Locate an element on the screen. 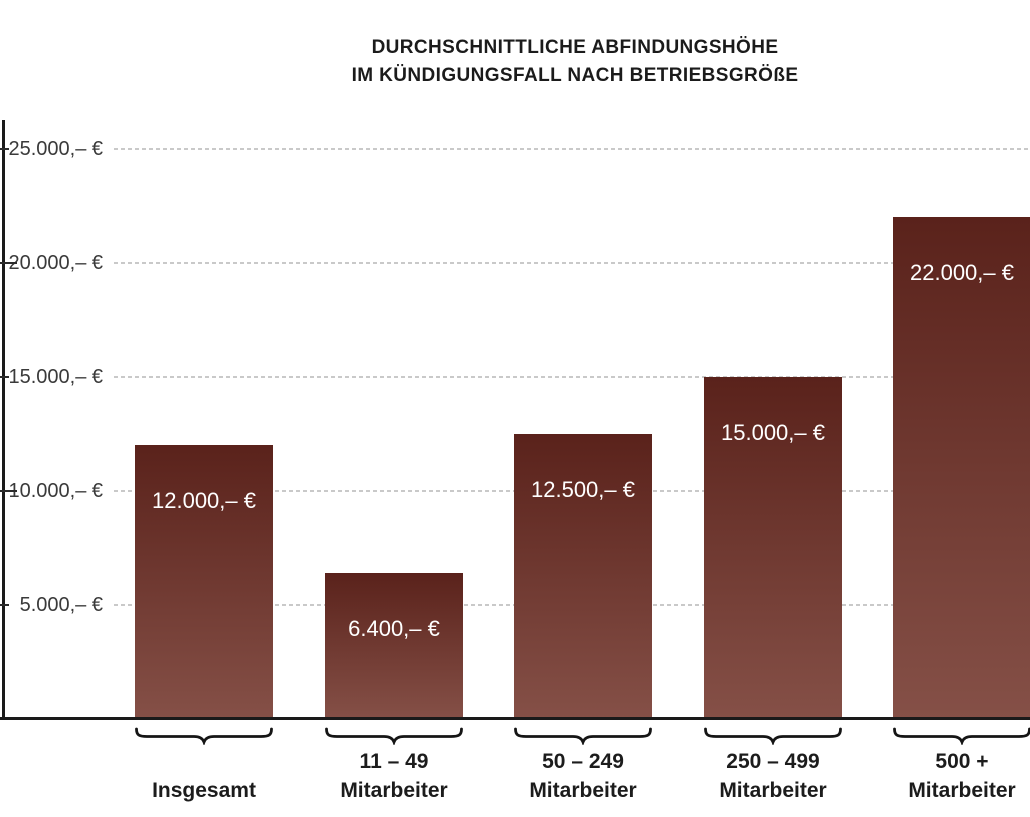  category-label: 50 – 249 Mitarbeiter is located at coordinates (583, 776).